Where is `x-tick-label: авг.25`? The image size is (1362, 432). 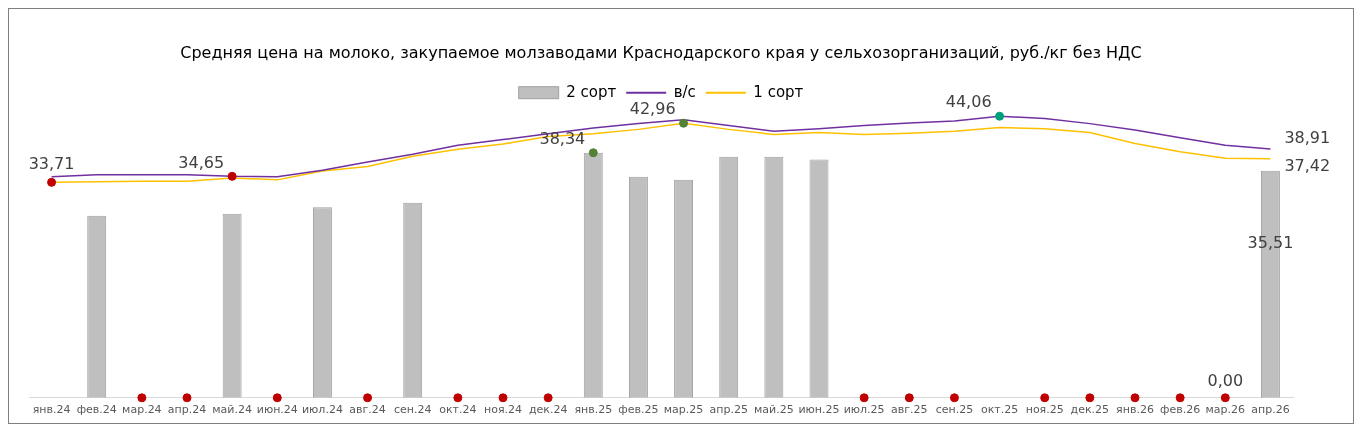
x-tick-label: авг.25 is located at coordinates (909, 410).